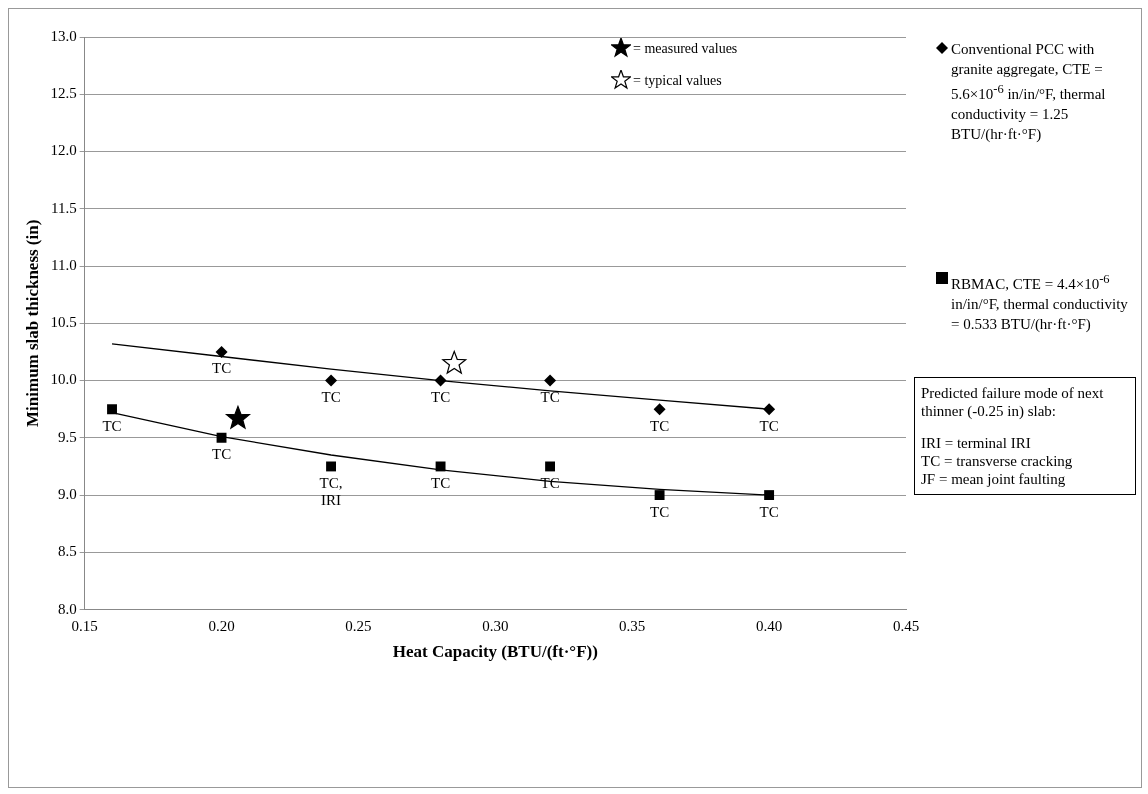 This screenshot has width=1148, height=794. Describe the element at coordinates (1029, 92) in the screenshot. I see `legend-label: Conventional PCC with granite aggregate, CTE = 5.6×10$^{-6}$ in/in/°F, thermal conductivity = 1.25 BTU/(hr·ft·°F)` at that location.